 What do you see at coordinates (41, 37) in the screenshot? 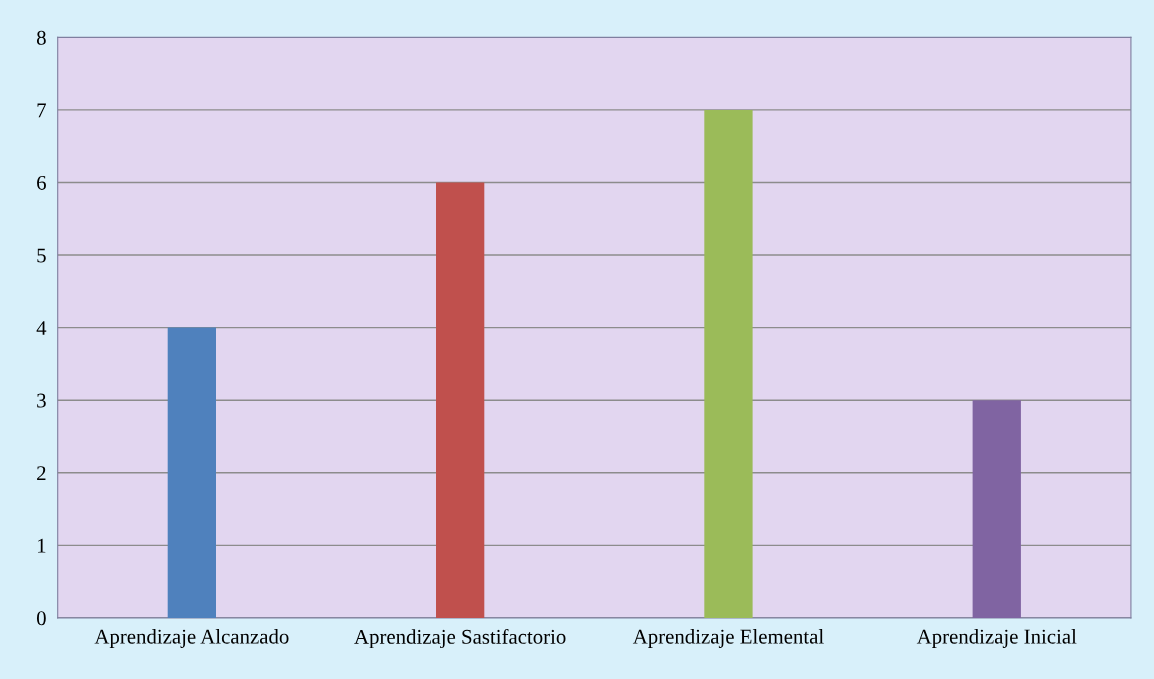
I see `y-tick-label: 8` at bounding box center [41, 37].